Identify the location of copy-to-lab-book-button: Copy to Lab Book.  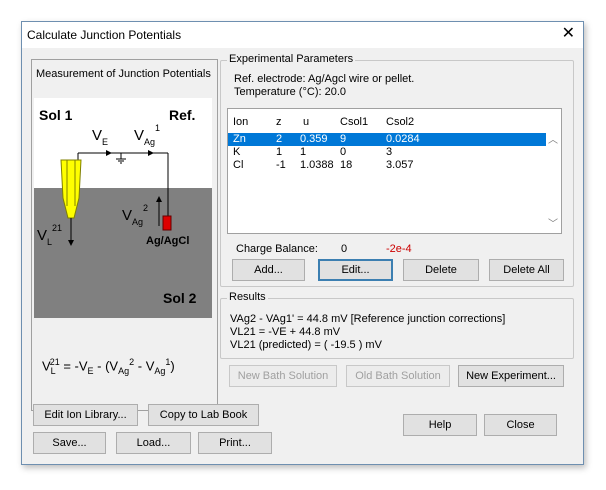
(203, 415).